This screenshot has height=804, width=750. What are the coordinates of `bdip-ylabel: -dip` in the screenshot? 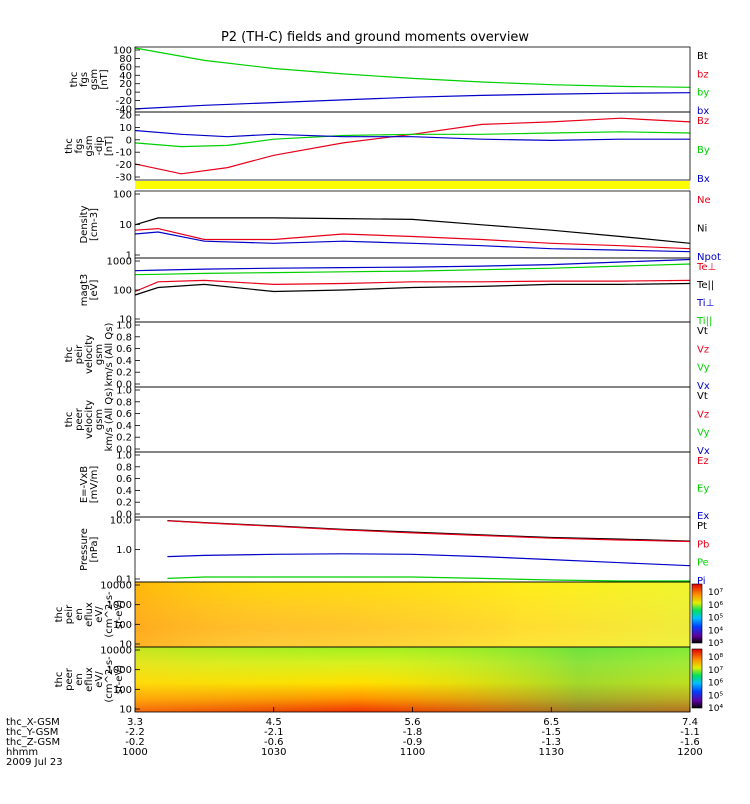 It's located at (99, 145).